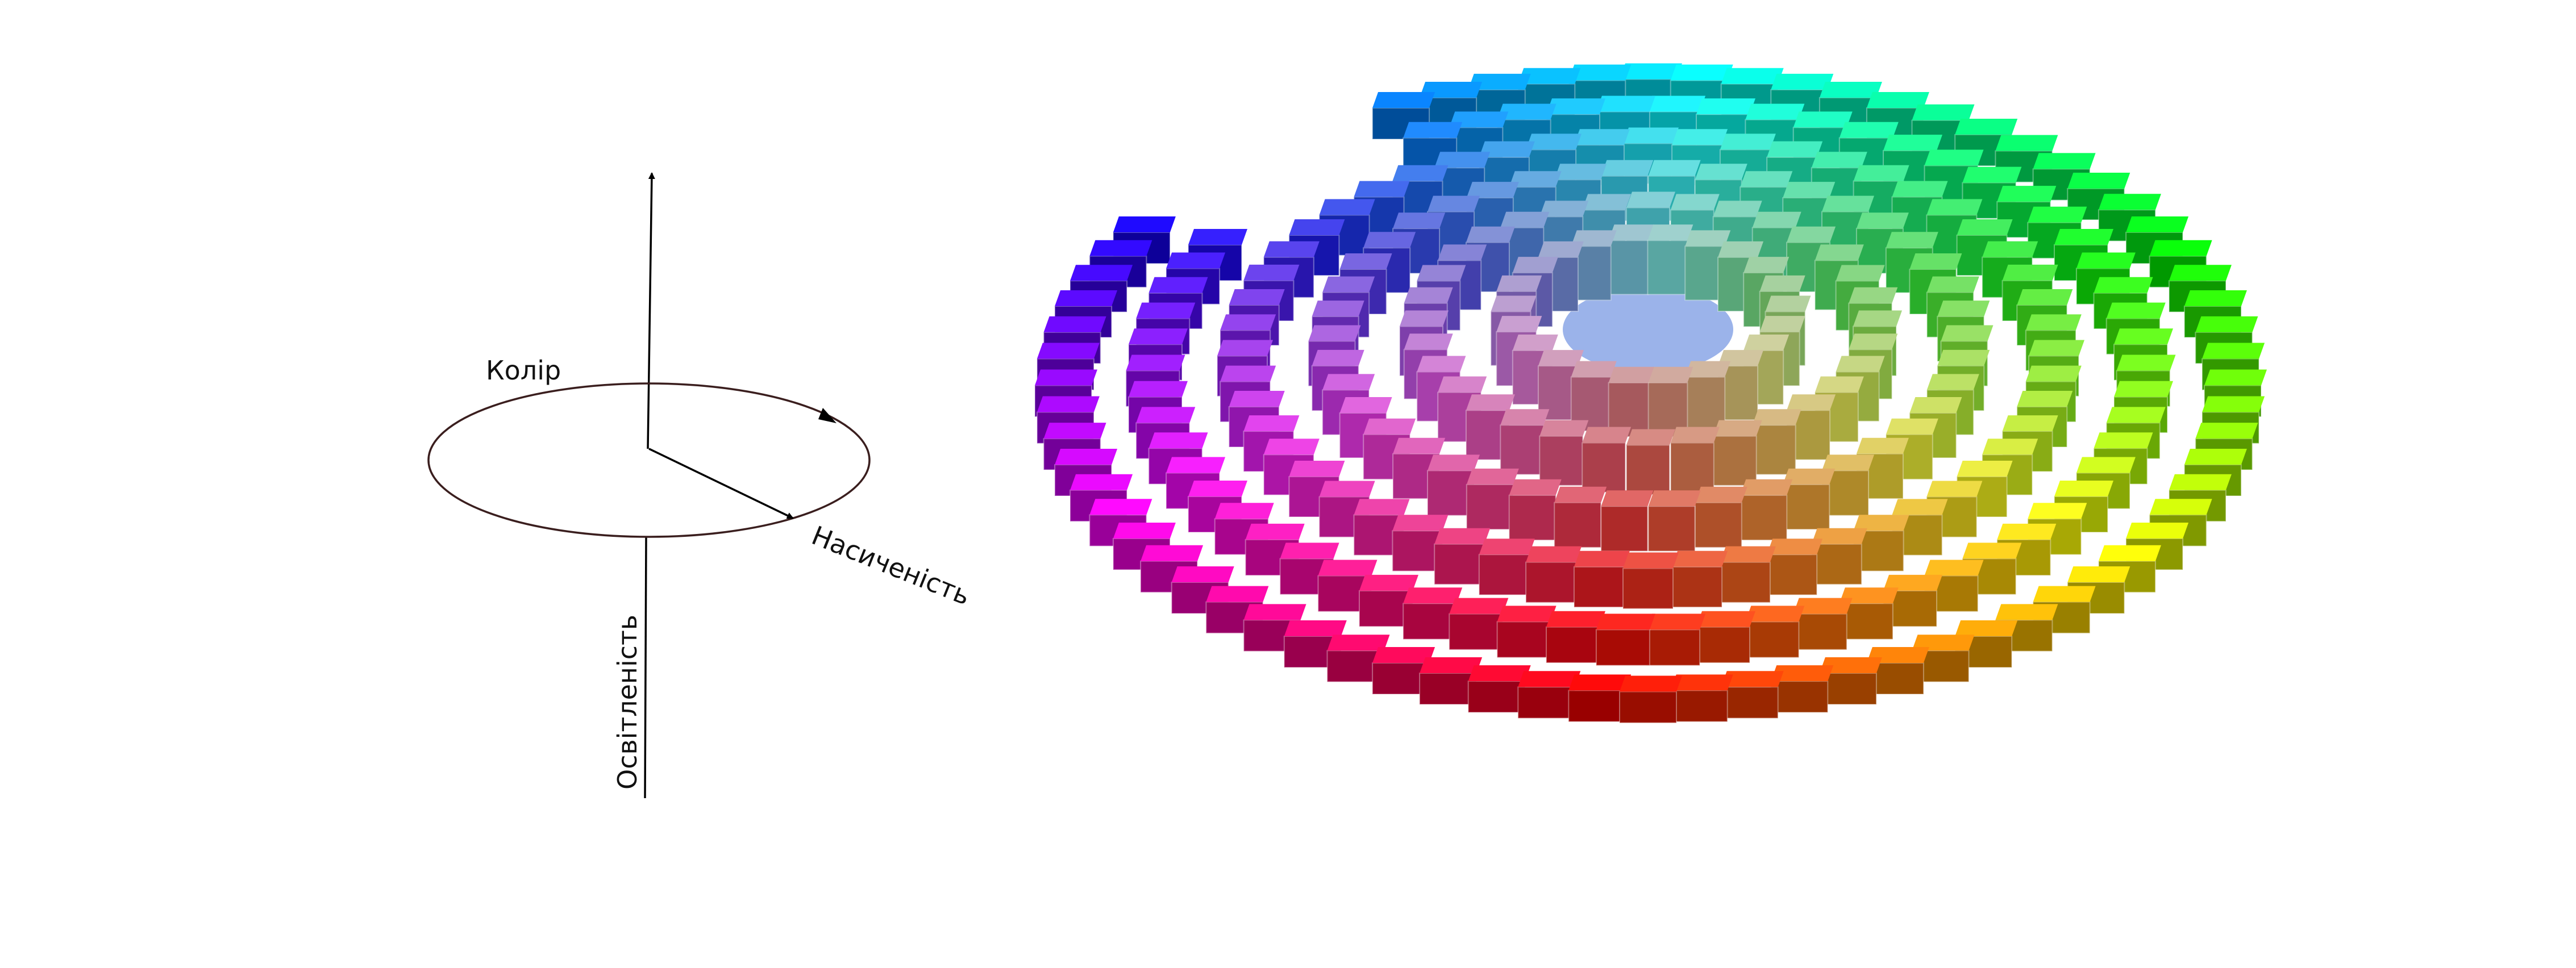  Describe the element at coordinates (627, 702) in the screenshot. I see `lightness-label: Освітленість` at that location.